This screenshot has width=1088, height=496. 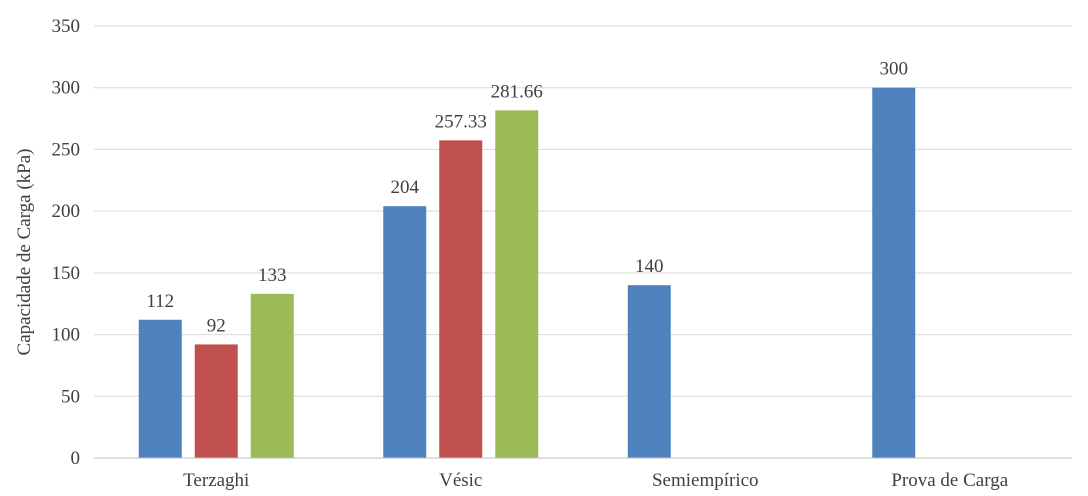 What do you see at coordinates (949, 480) in the screenshot?
I see `x-tick-label: Prova de Carga` at bounding box center [949, 480].